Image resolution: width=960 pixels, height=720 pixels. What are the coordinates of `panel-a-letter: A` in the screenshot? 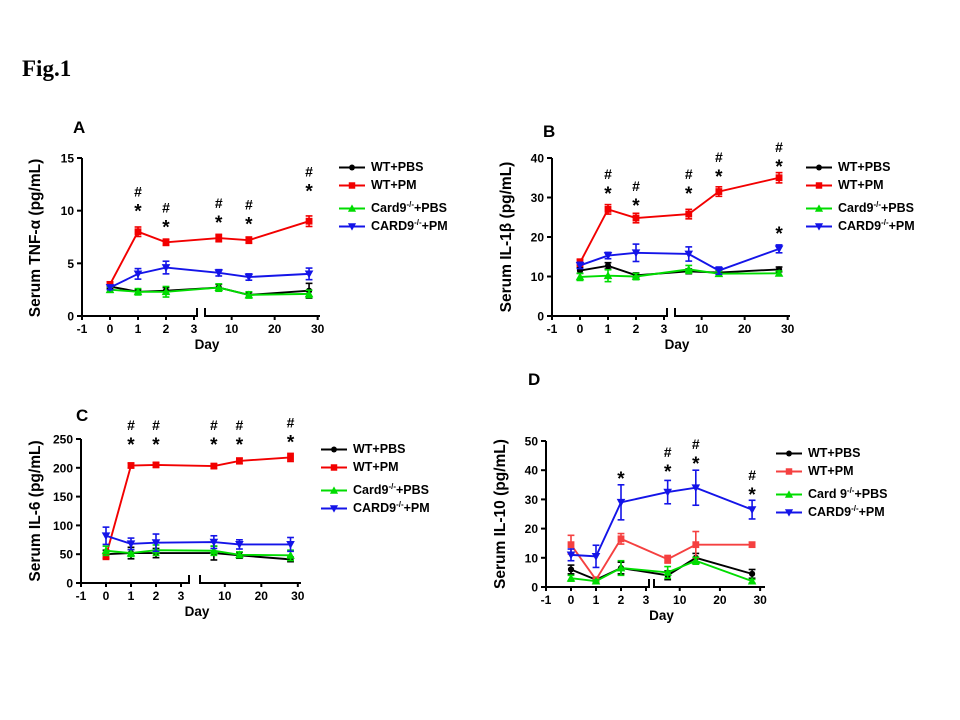 It's located at (79, 127).